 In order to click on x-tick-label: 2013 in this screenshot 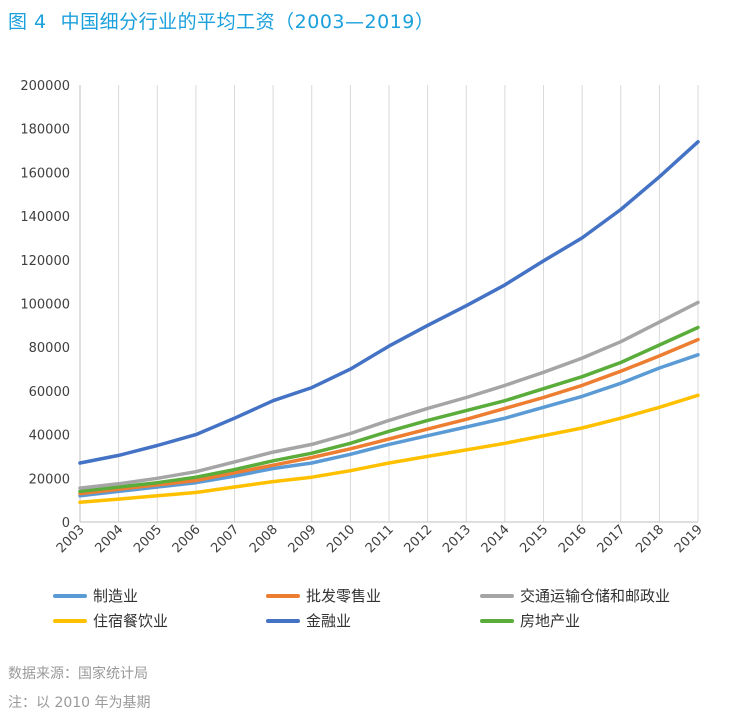, I will do `click(457, 539)`.